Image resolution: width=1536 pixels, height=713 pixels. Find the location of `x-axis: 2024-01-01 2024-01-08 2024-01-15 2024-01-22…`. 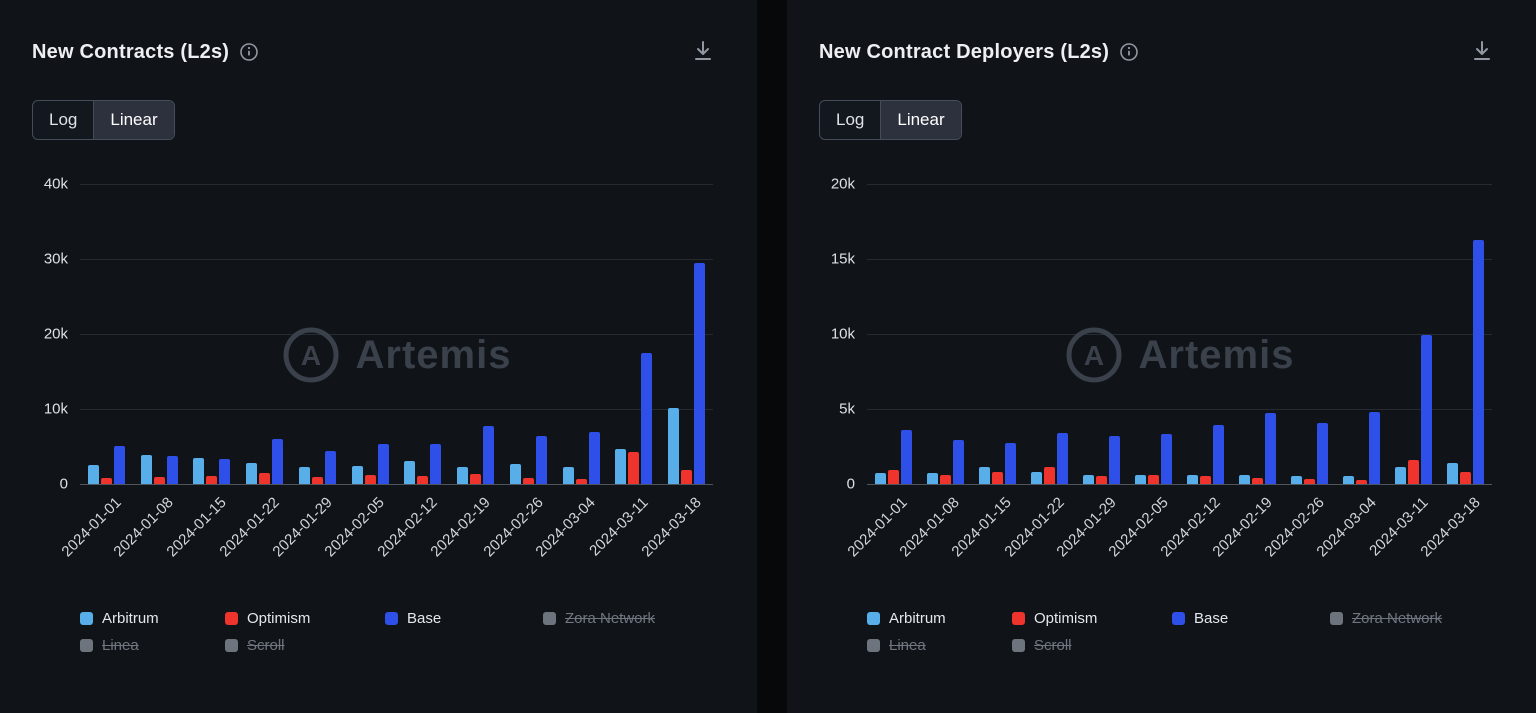

x-axis: 2024-01-01 2024-01-08 2024-01-15 2024-01-22… is located at coordinates (385, 536).